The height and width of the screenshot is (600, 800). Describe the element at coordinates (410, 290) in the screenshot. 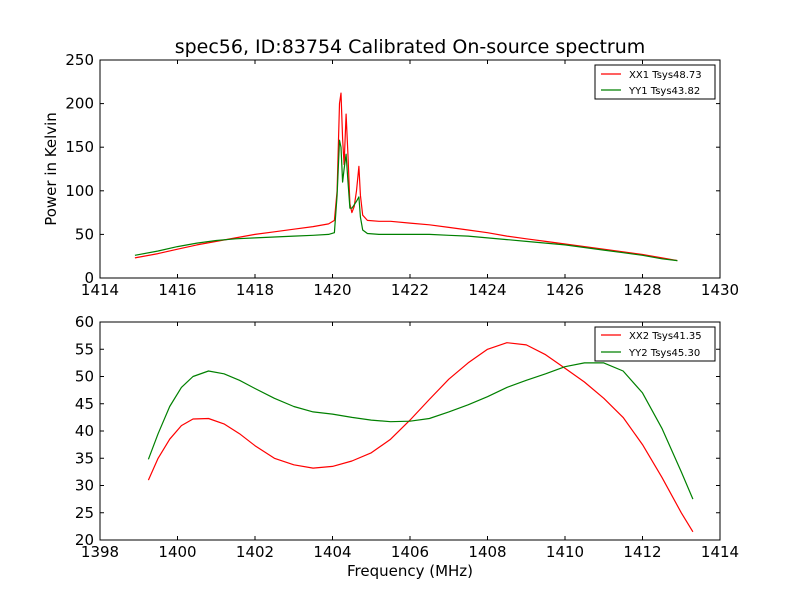

I see `top-x-tick-label: 1422` at that location.